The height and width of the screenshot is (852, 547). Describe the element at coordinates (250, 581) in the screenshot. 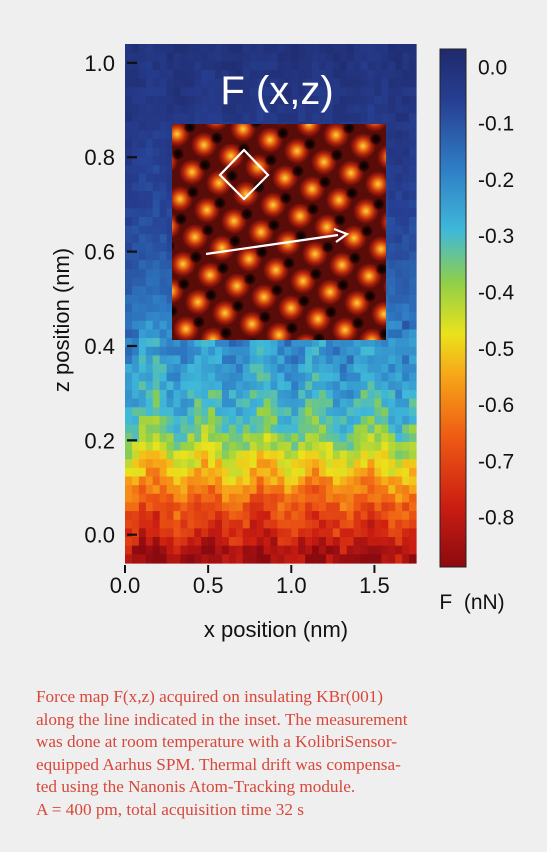

I see `x-axis-ticks: 0.0 0.5 1.0 1.5` at that location.